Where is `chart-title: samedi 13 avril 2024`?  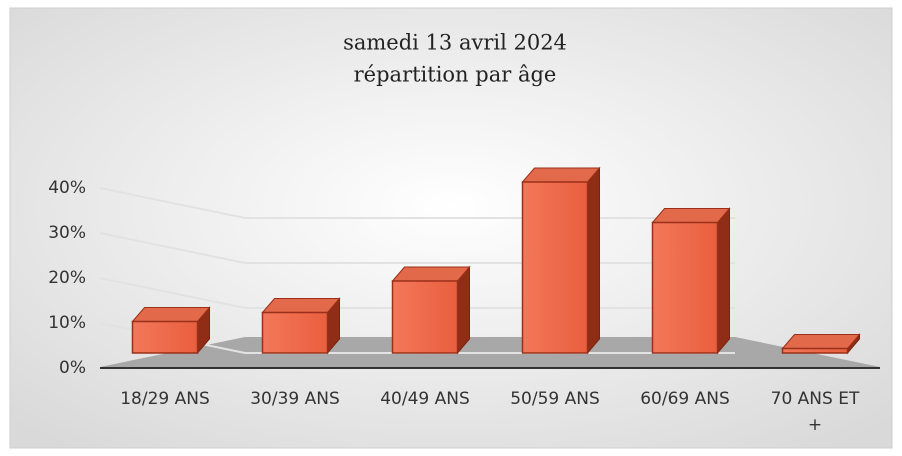
chart-title: samedi 13 avril 2024 is located at coordinates (455, 43).